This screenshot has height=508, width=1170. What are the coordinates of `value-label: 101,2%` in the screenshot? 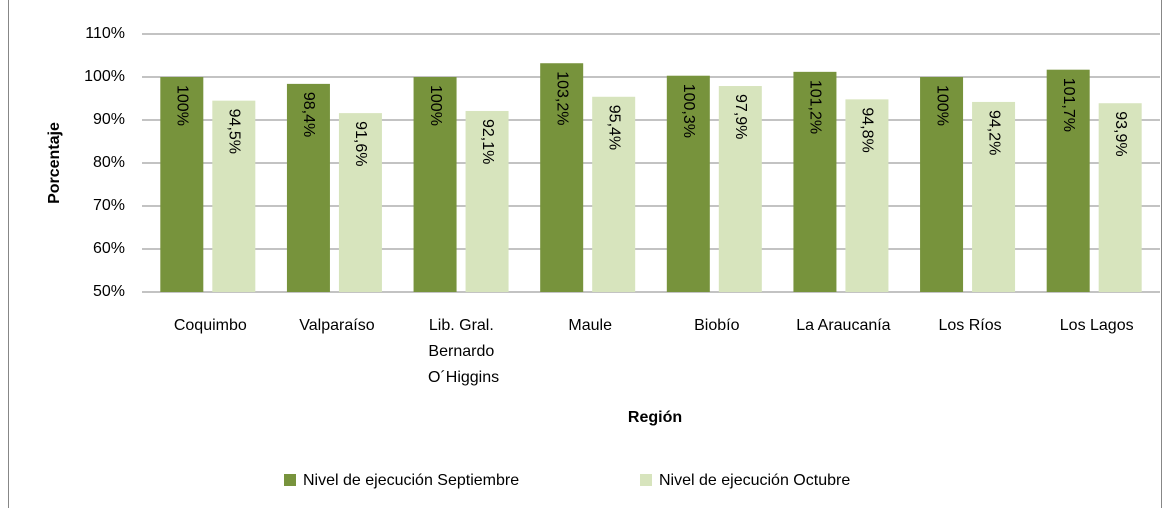 It's located at (815, 107).